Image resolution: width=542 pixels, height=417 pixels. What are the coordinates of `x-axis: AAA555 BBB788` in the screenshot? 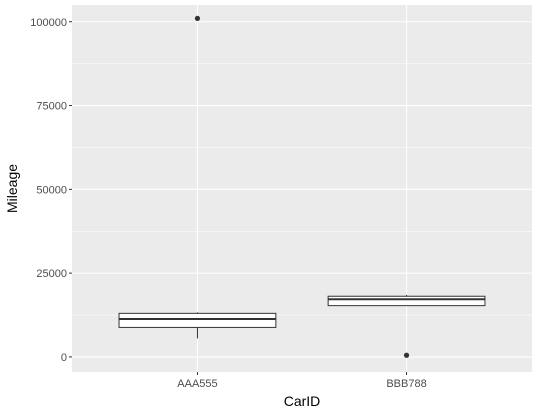 It's located at (302, 381).